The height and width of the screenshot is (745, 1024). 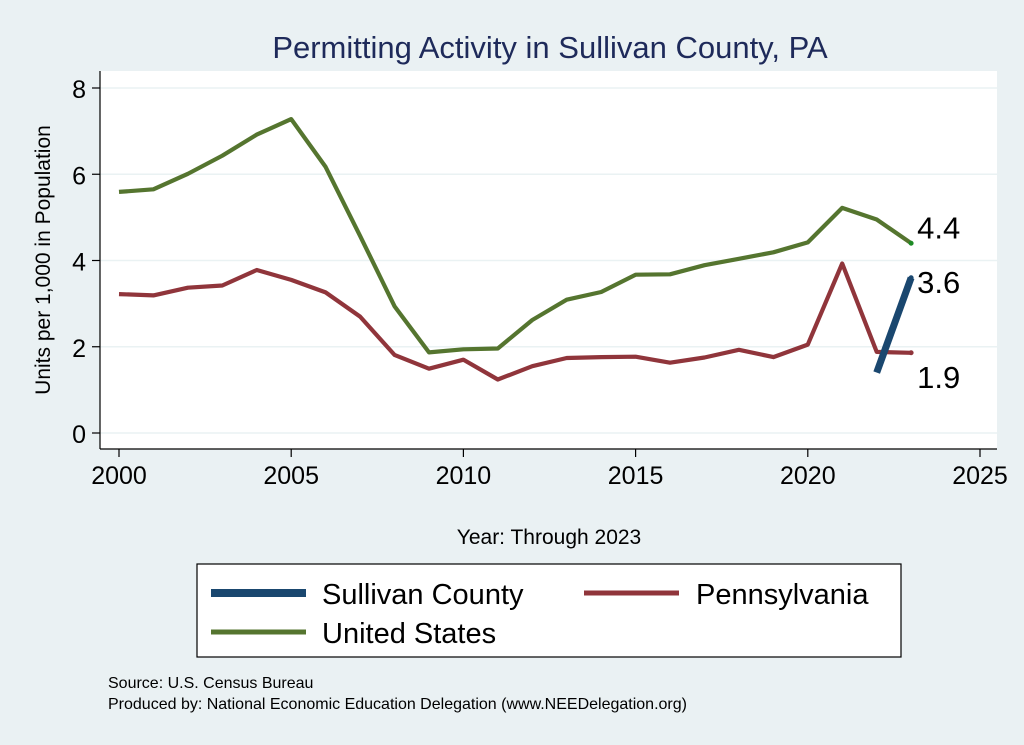 What do you see at coordinates (423, 595) in the screenshot?
I see `legend-label-sullivan-county: Sullivan County` at bounding box center [423, 595].